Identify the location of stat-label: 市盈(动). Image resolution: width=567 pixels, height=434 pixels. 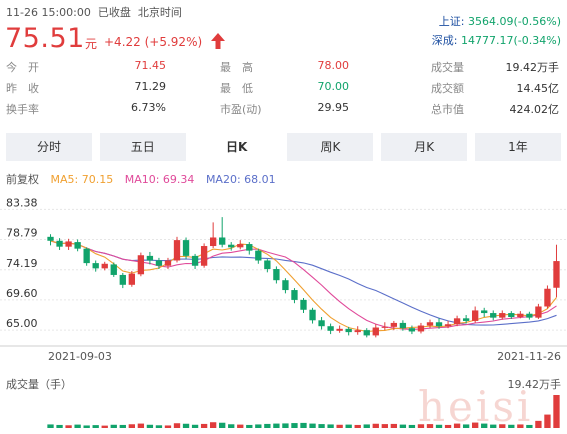
(241, 109).